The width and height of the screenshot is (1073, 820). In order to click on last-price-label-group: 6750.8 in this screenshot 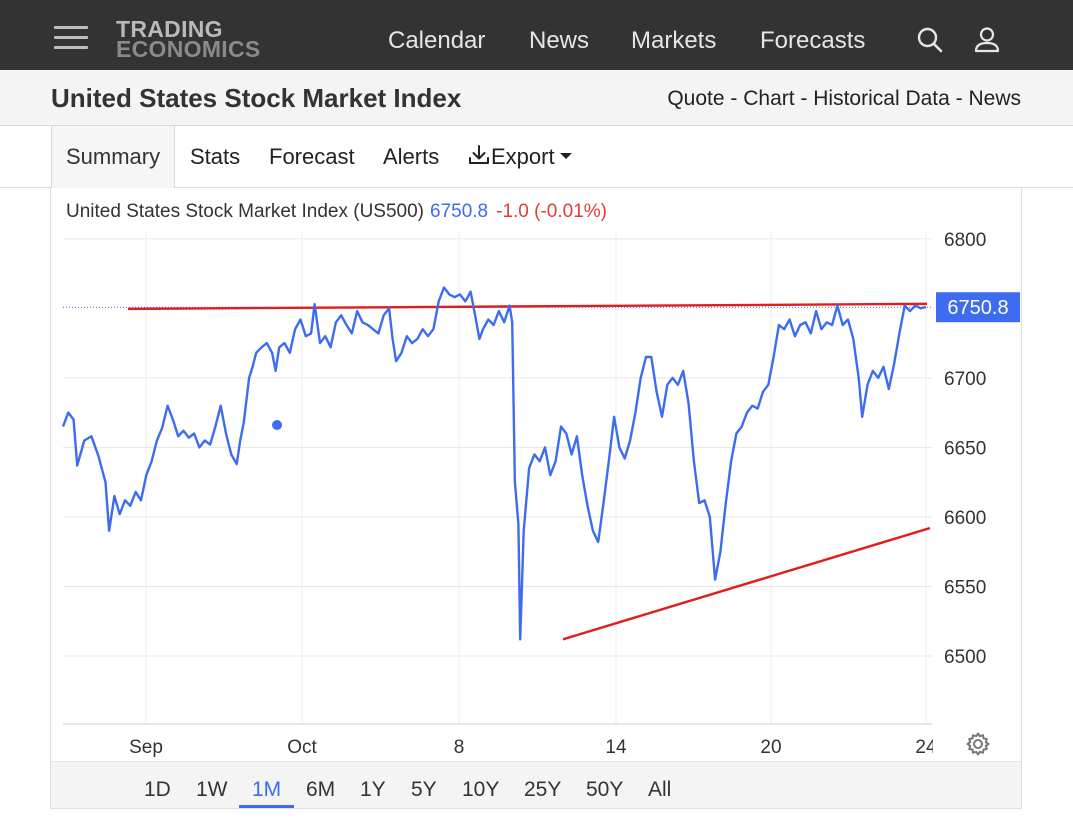, I will do `click(978, 307)`.